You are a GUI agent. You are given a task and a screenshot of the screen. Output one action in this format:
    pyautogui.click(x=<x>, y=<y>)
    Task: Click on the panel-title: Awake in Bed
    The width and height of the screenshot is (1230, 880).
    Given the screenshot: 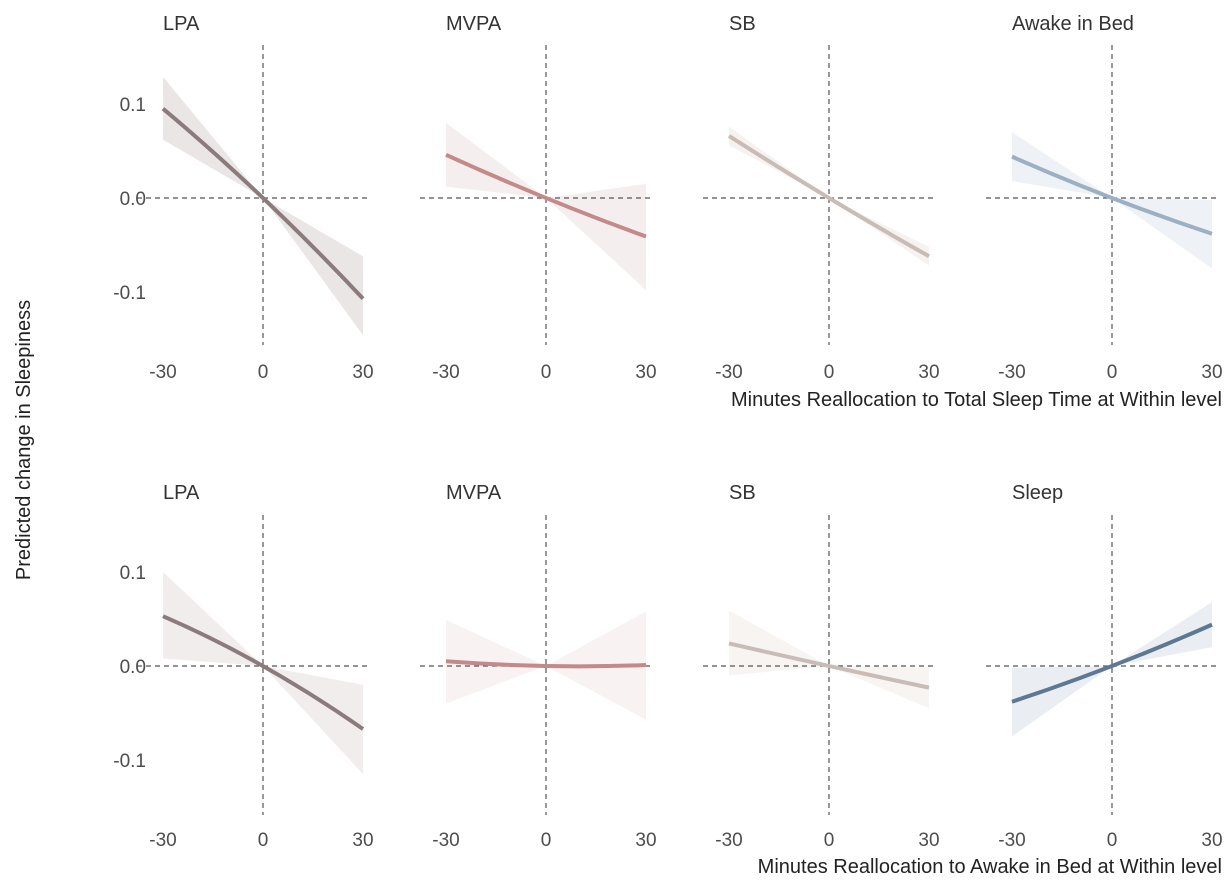 What is the action you would take?
    pyautogui.click(x=1073, y=24)
    